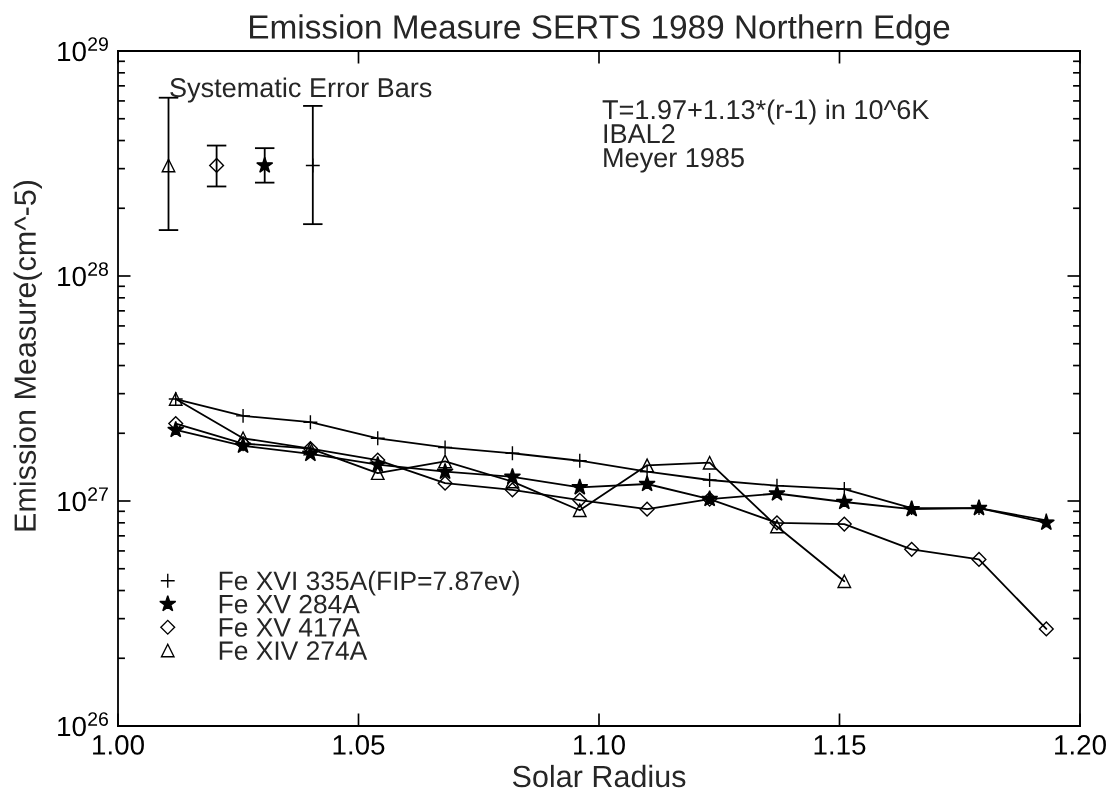  What do you see at coordinates (599, 776) in the screenshot?
I see `x-axis-title: Solar Radius` at bounding box center [599, 776].